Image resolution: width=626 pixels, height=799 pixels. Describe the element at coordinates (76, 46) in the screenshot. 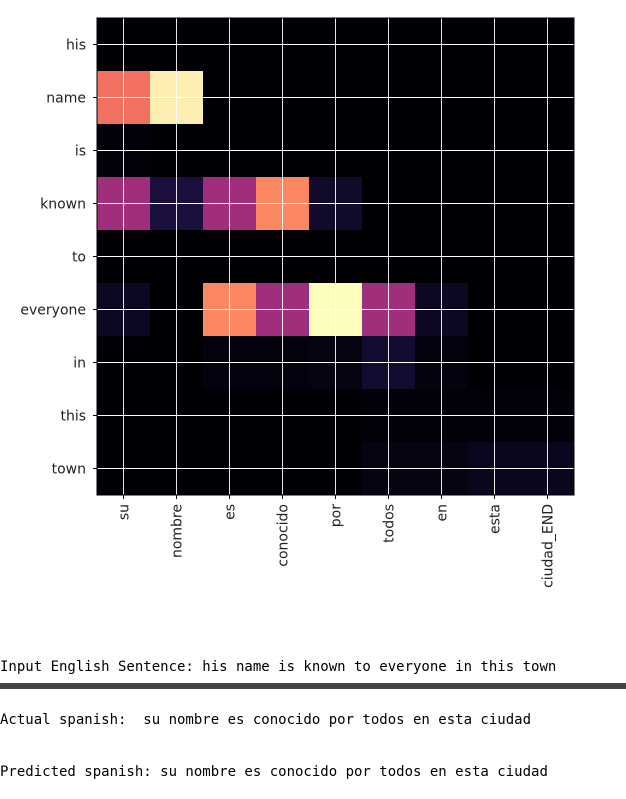

I see `y-tick-label: his` at that location.